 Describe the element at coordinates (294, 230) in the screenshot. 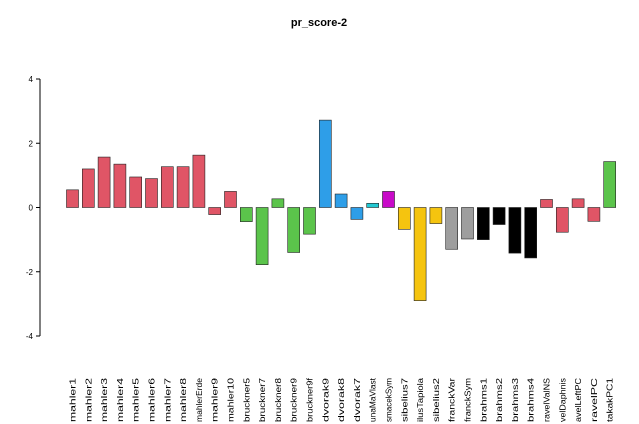

I see `bar-bruckner9` at that location.